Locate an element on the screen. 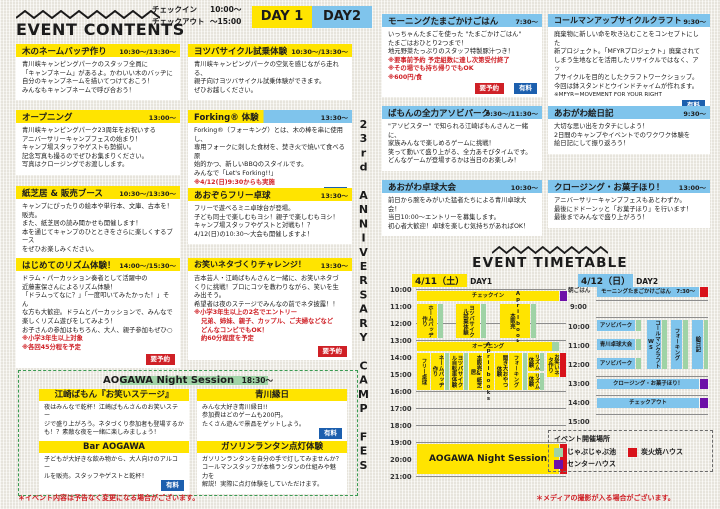 Image resolution: width=720 pixels, height=509 pixels. day1-label: DAY1 is located at coordinates (481, 281).